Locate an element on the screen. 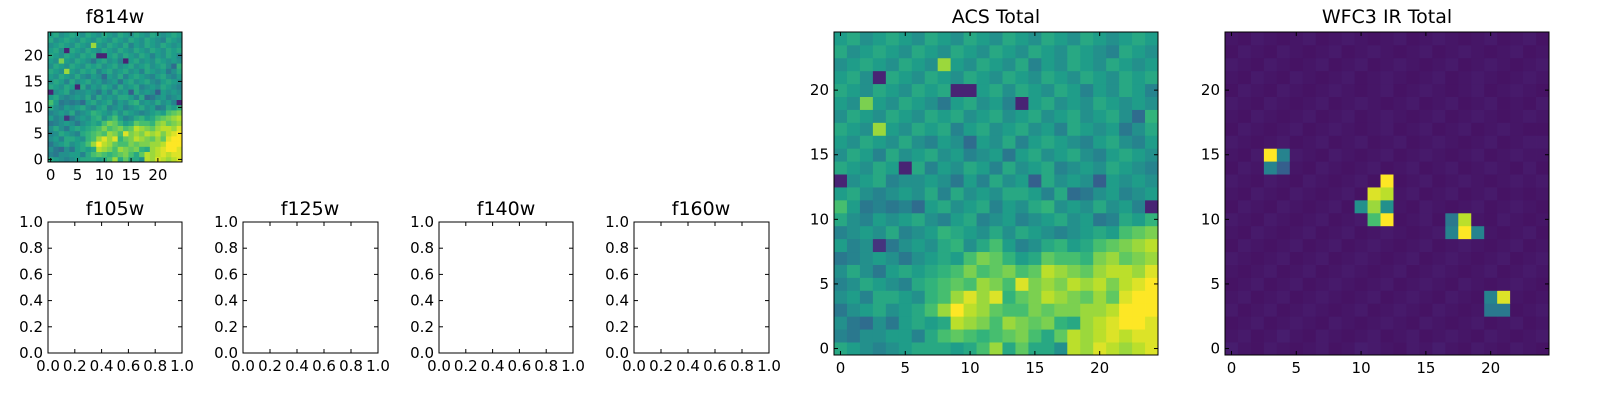 The width and height of the screenshot is (1600, 400). x-tick-label: 20 is located at coordinates (1099, 368).